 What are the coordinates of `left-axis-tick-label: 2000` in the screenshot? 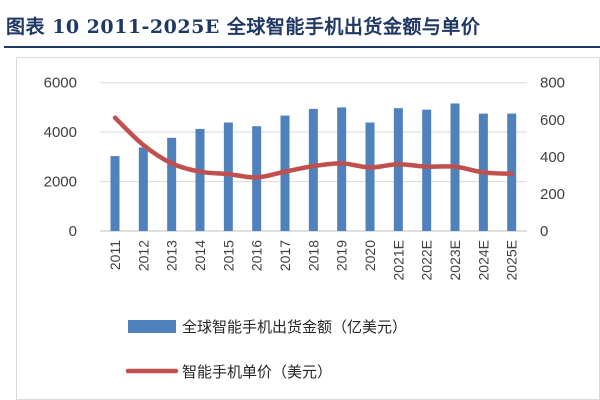 It's located at (60, 182).